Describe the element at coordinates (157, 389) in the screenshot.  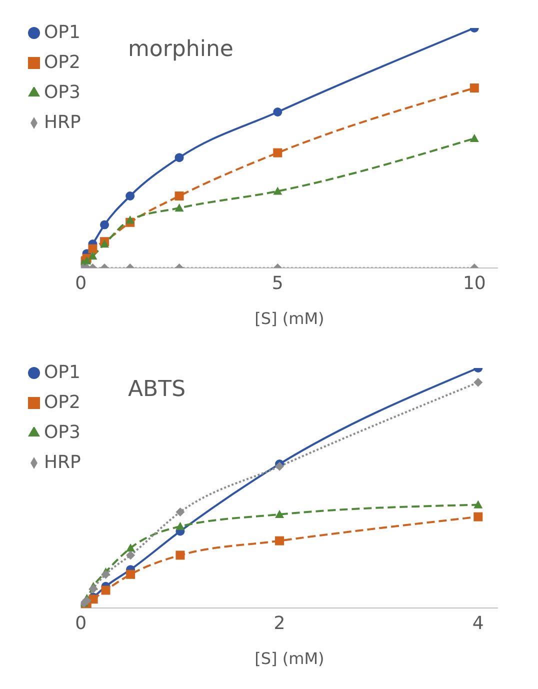
I see `chart-title: ABTS` at that location.